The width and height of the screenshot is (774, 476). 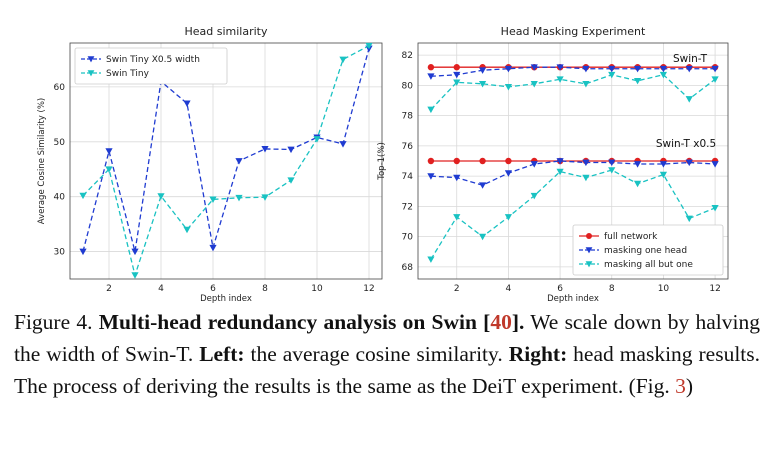 I want to click on legend-label: Swin Tiny, so click(x=128, y=74).